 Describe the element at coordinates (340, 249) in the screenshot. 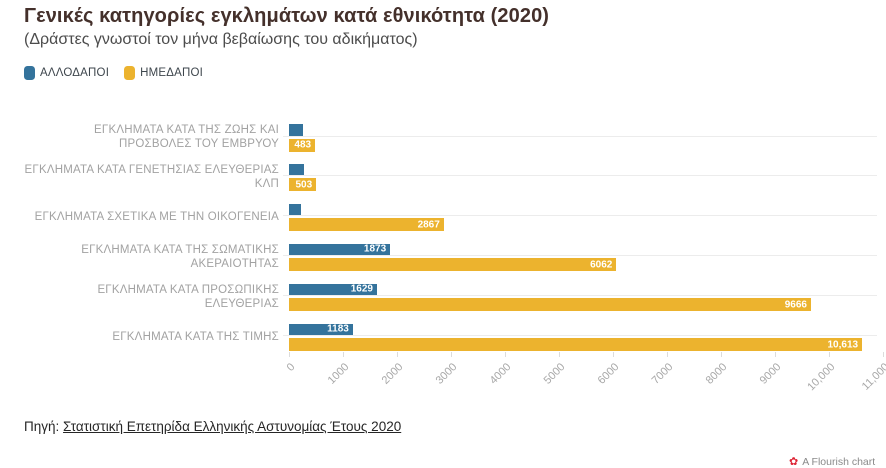

I see `bar-allodapoi: 1873` at that location.